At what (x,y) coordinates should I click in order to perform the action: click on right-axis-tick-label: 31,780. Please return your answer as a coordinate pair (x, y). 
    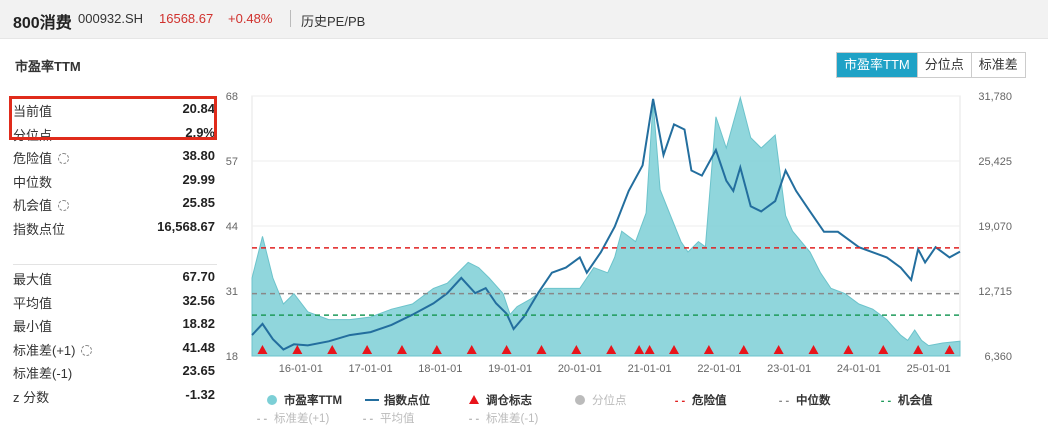
    Looking at the image, I should click on (995, 97).